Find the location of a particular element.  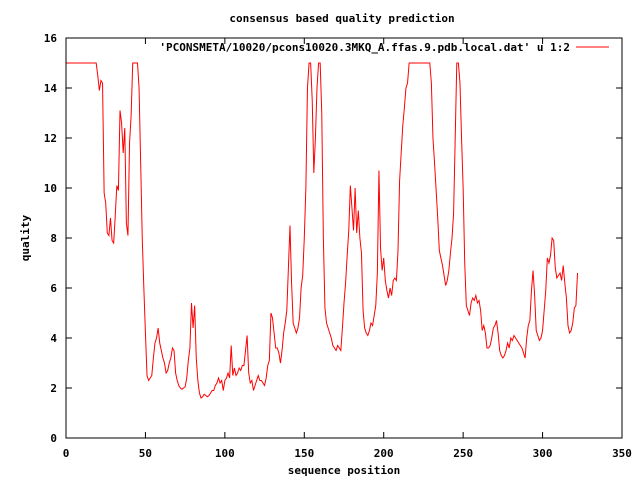

x-tick-label-4: 200 is located at coordinates (384, 453).